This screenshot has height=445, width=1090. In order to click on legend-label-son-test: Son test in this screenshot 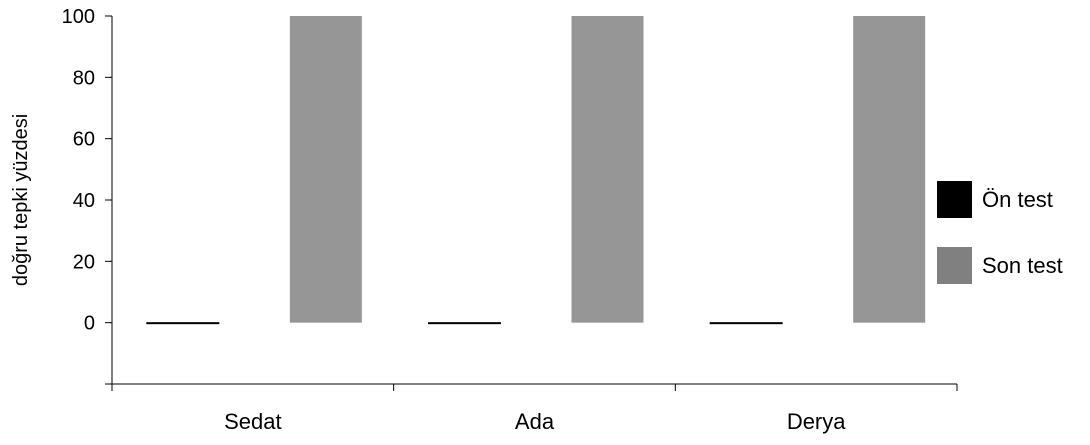, I will do `click(1022, 265)`.